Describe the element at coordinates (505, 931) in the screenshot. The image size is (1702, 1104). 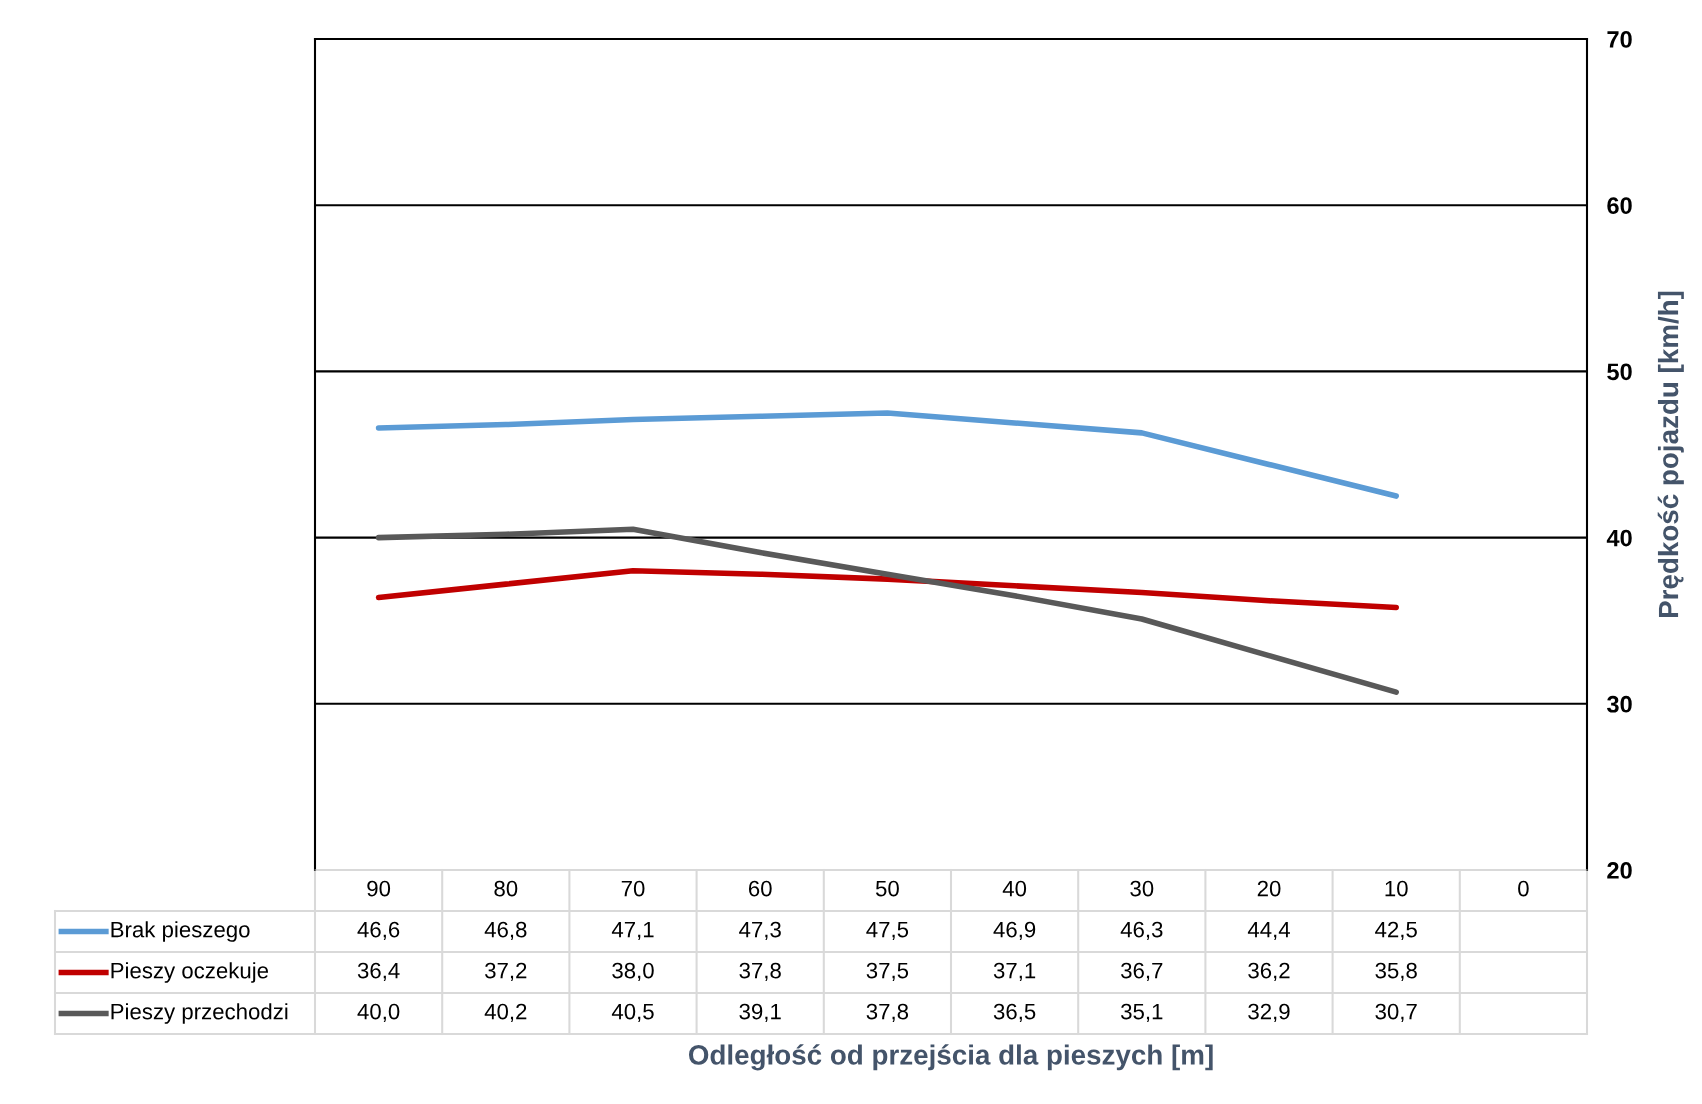
I see `data-label: 46,8` at that location.